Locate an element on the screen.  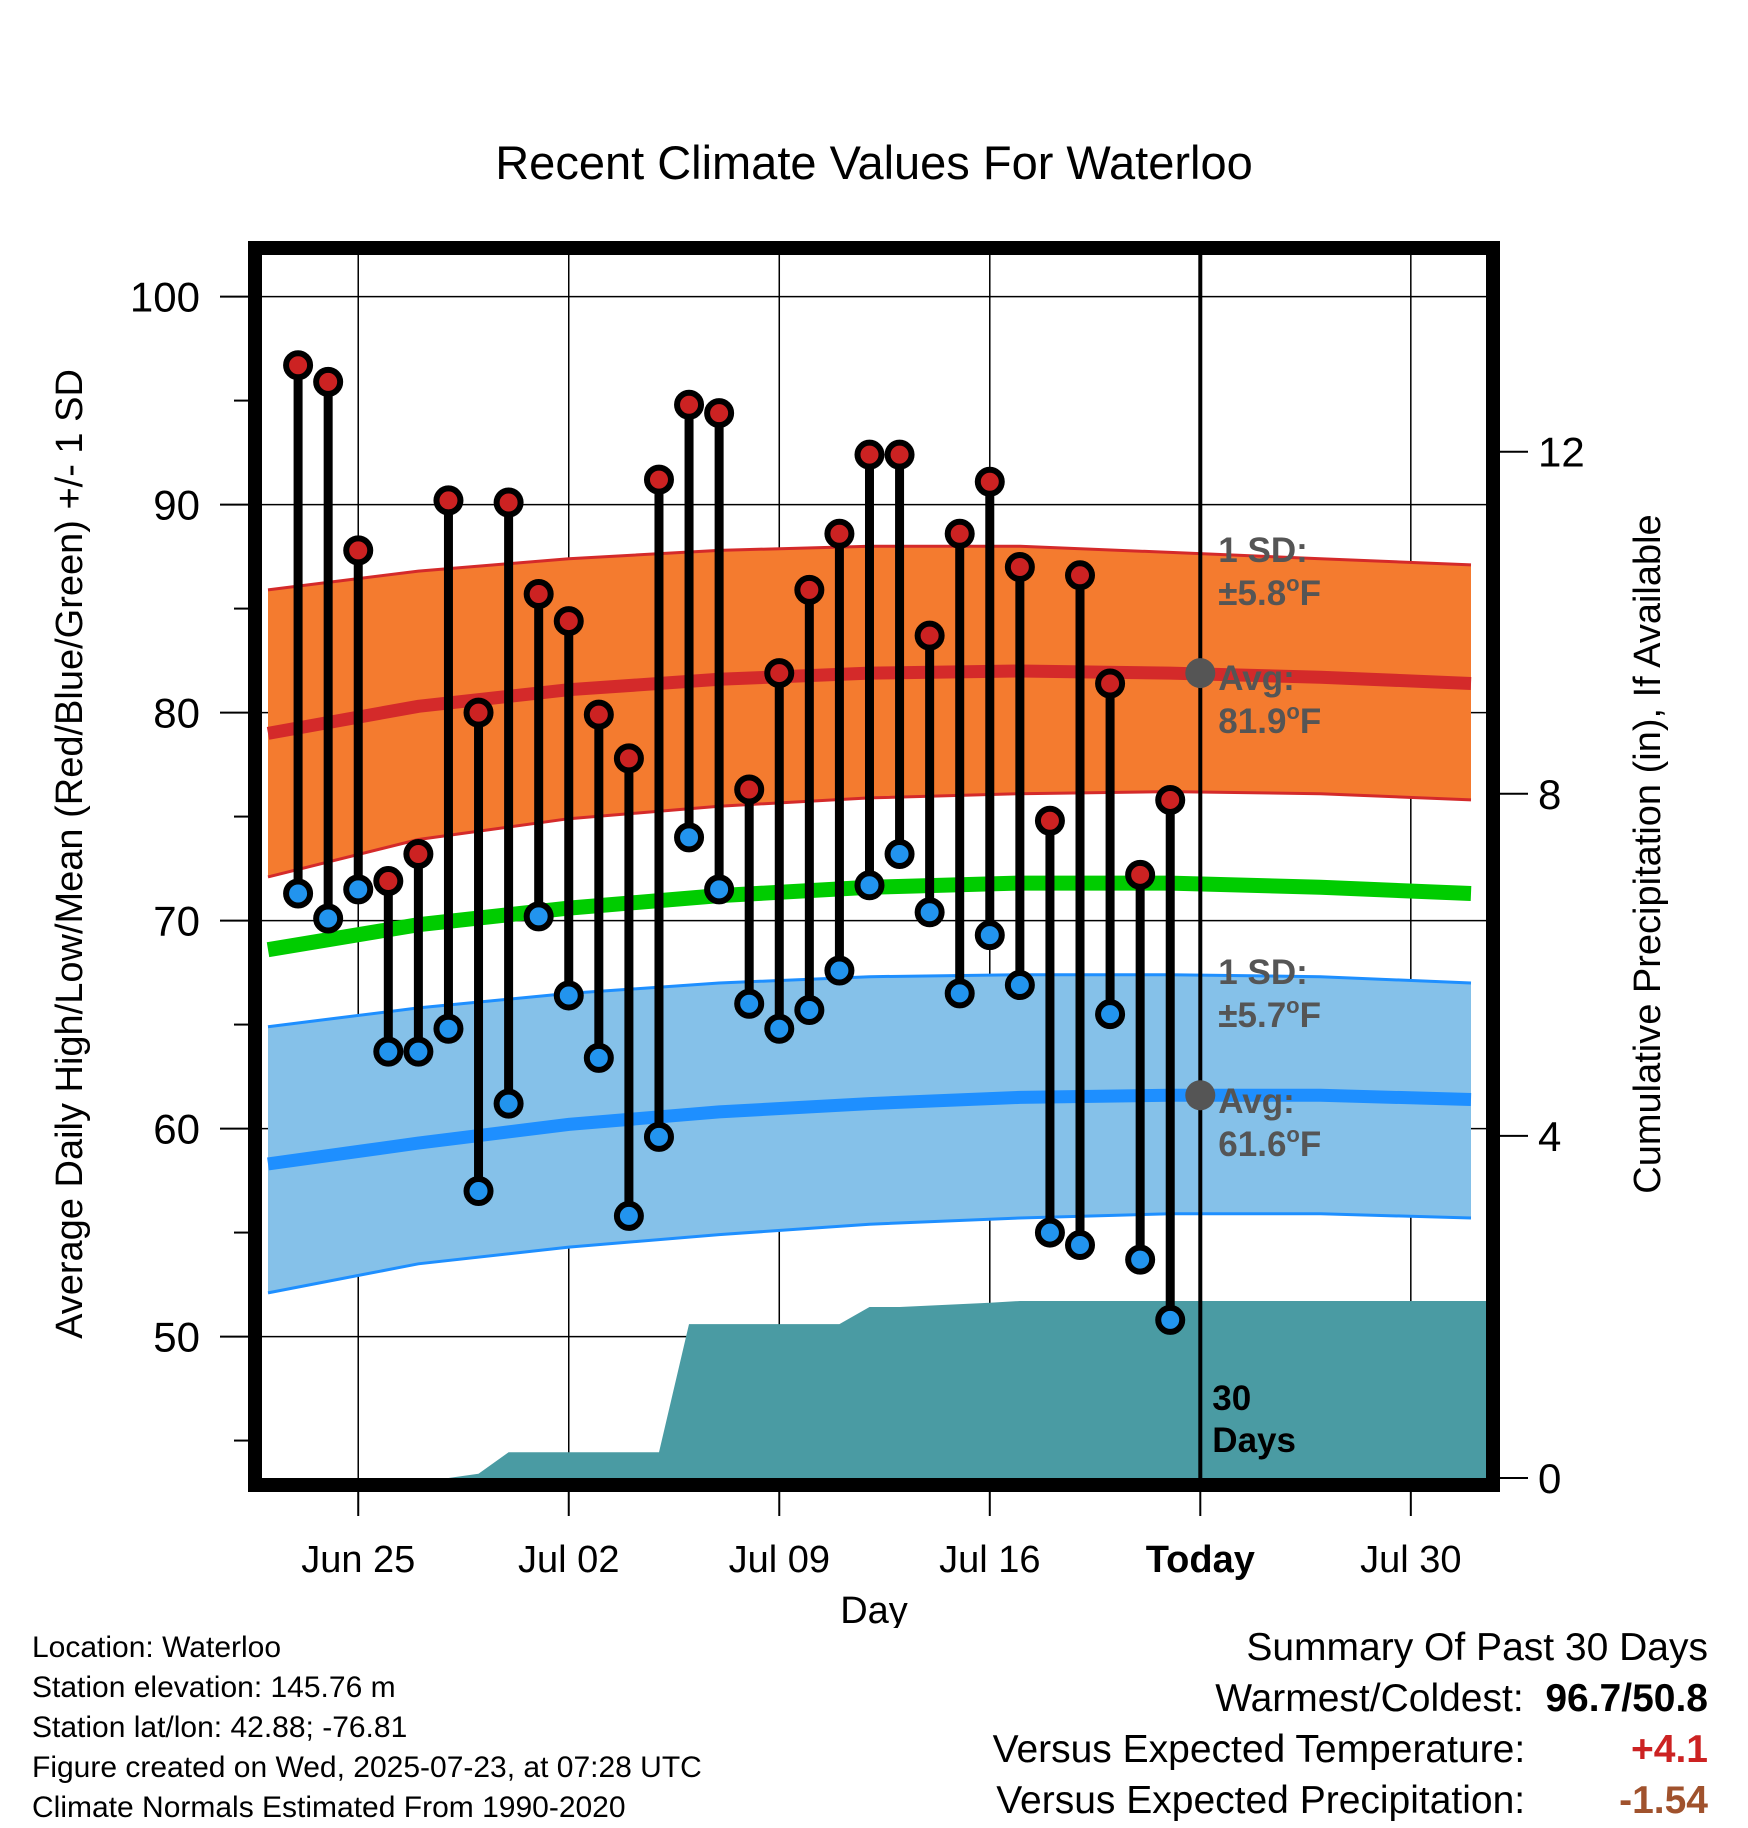
y-tick-label: 100 is located at coordinates (165, 297).